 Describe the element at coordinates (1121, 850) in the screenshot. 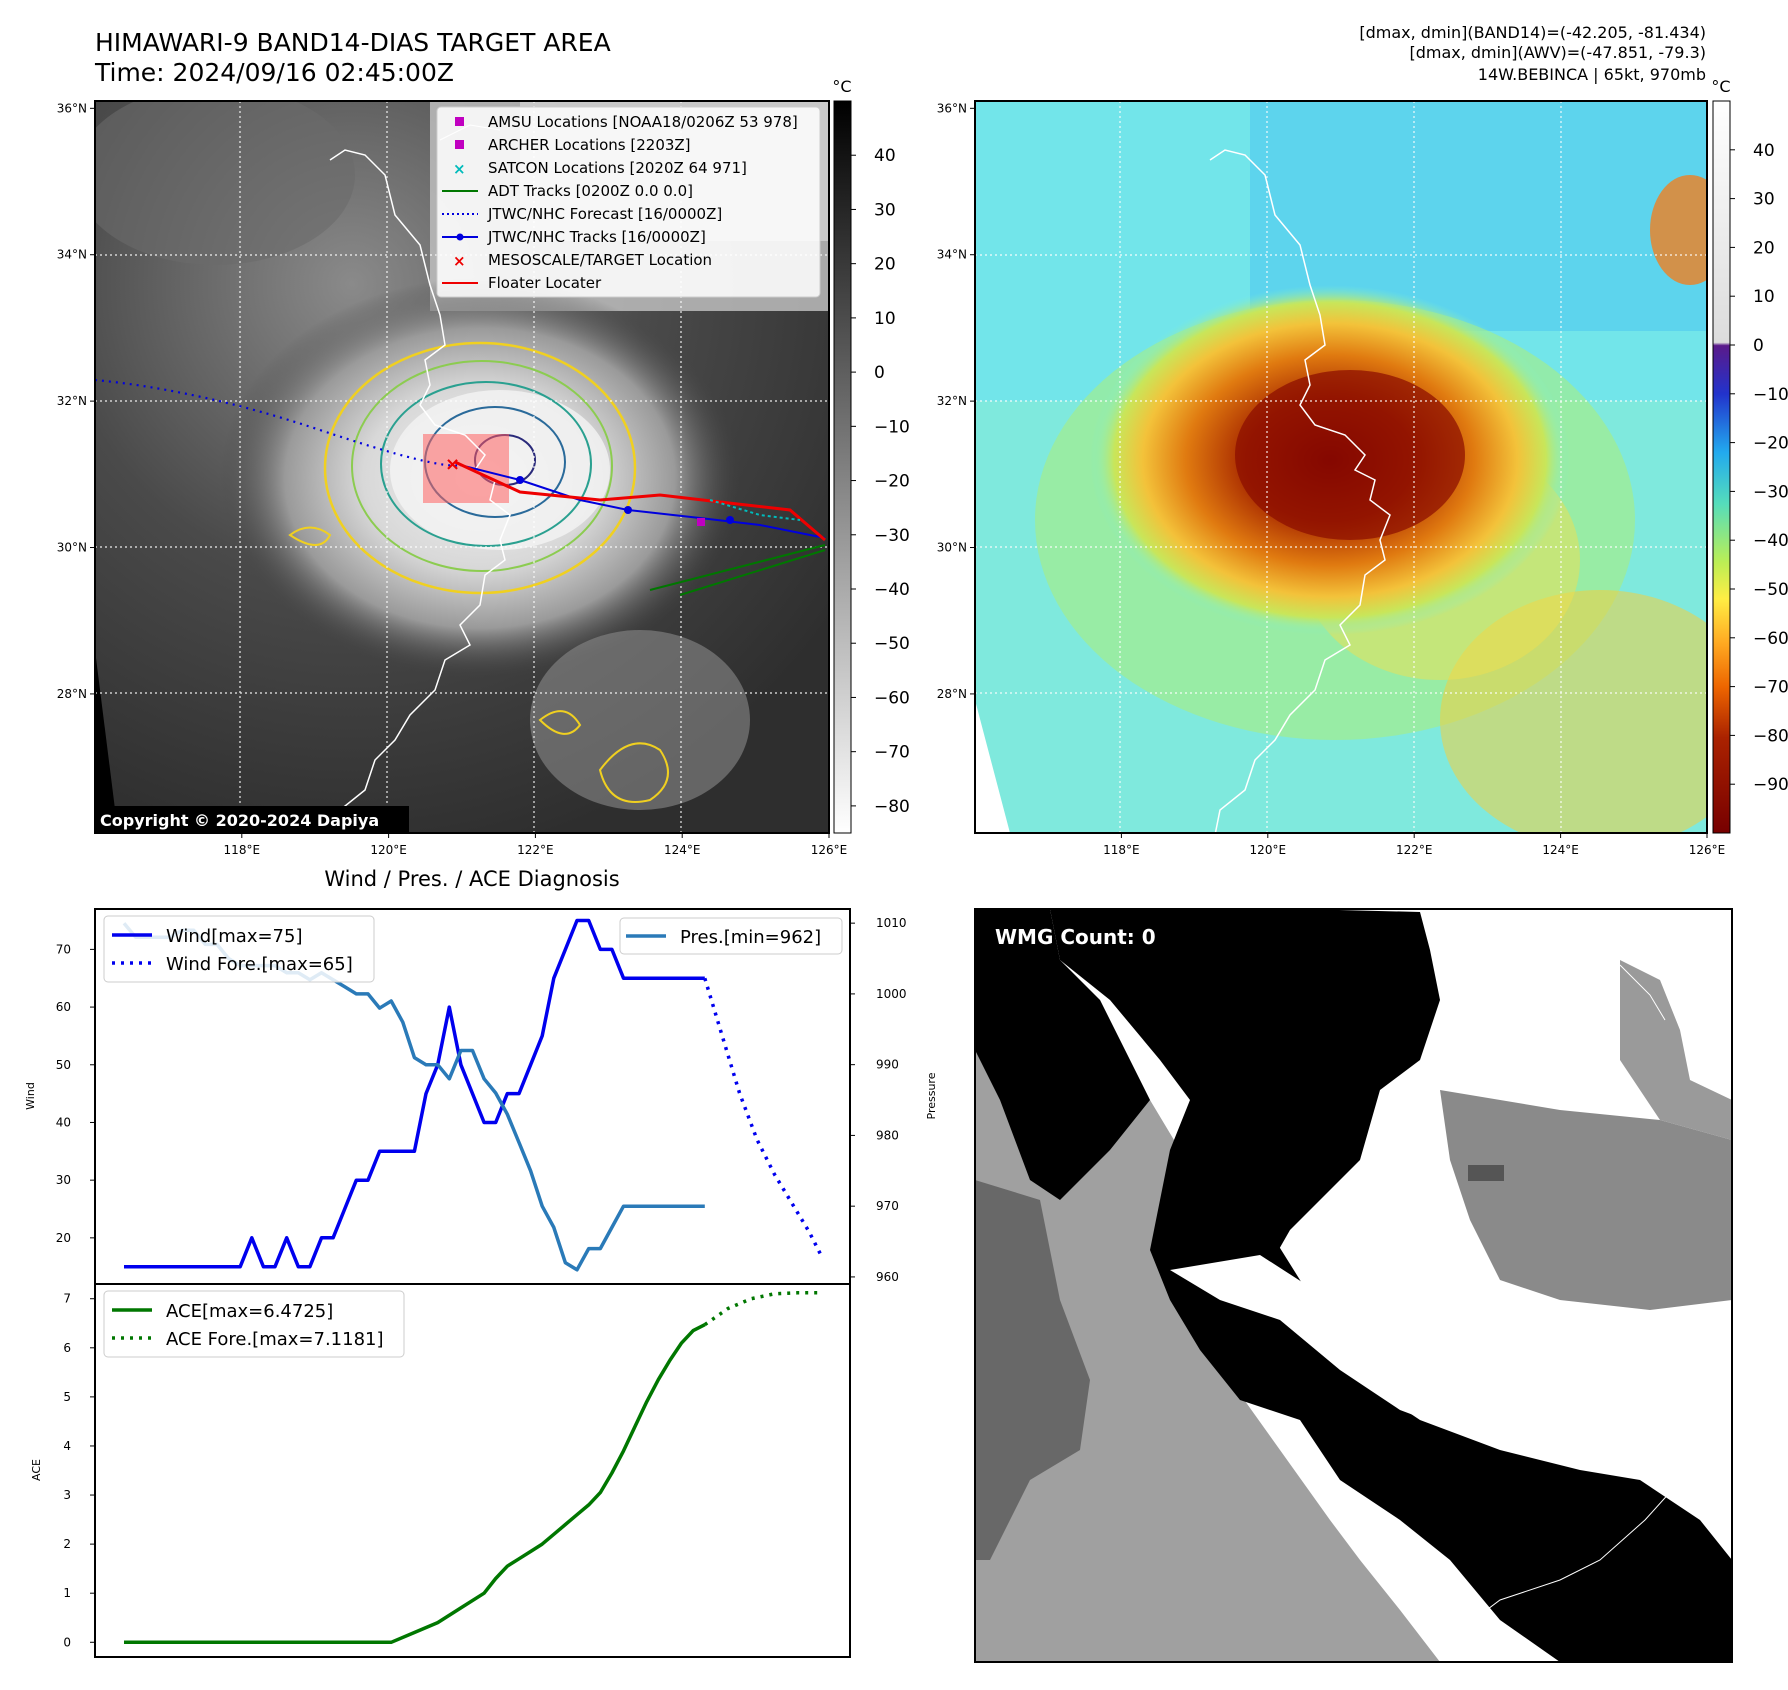

I see `lon-tick-label: 118°E` at that location.